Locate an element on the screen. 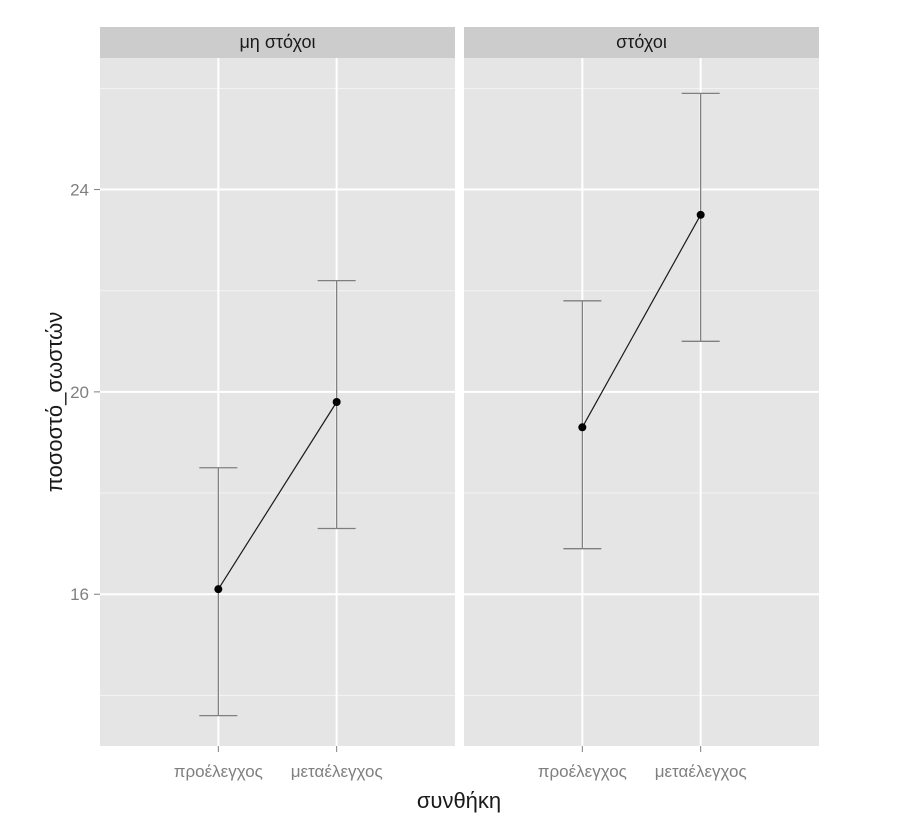 This screenshot has width=922, height=829. y-tick-label: 20 is located at coordinates (79, 392).